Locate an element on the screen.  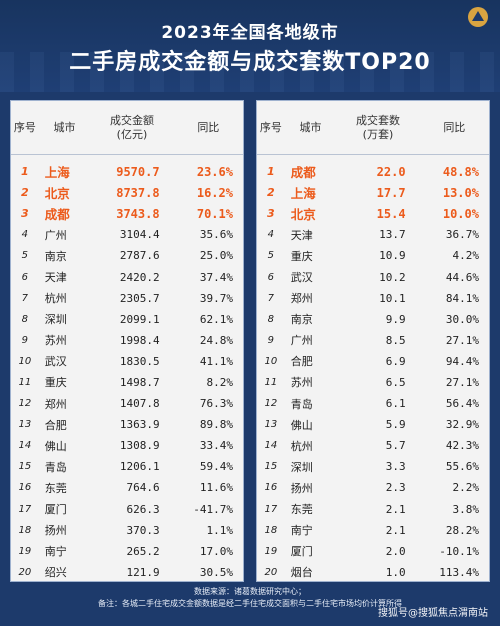
table-row: 18 扬州 370.3 1.1% is located at coordinates (127, 530).